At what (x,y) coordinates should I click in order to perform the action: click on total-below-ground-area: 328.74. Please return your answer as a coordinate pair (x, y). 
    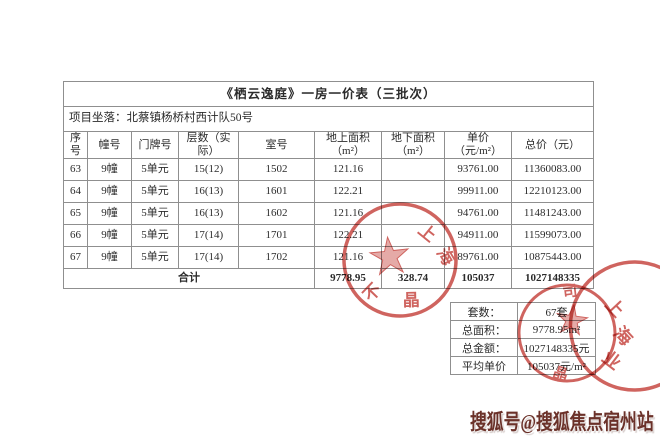
    Looking at the image, I should click on (413, 278).